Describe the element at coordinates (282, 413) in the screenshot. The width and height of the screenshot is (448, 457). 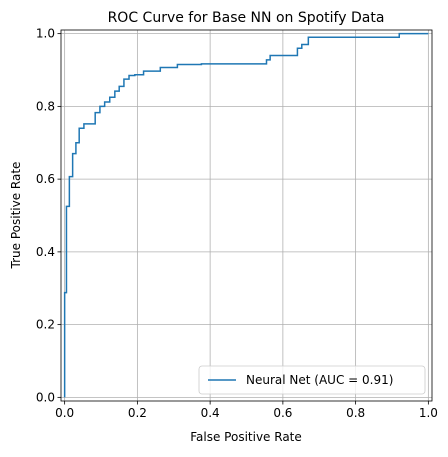
I see `x-tick-label: 0.6` at that location.